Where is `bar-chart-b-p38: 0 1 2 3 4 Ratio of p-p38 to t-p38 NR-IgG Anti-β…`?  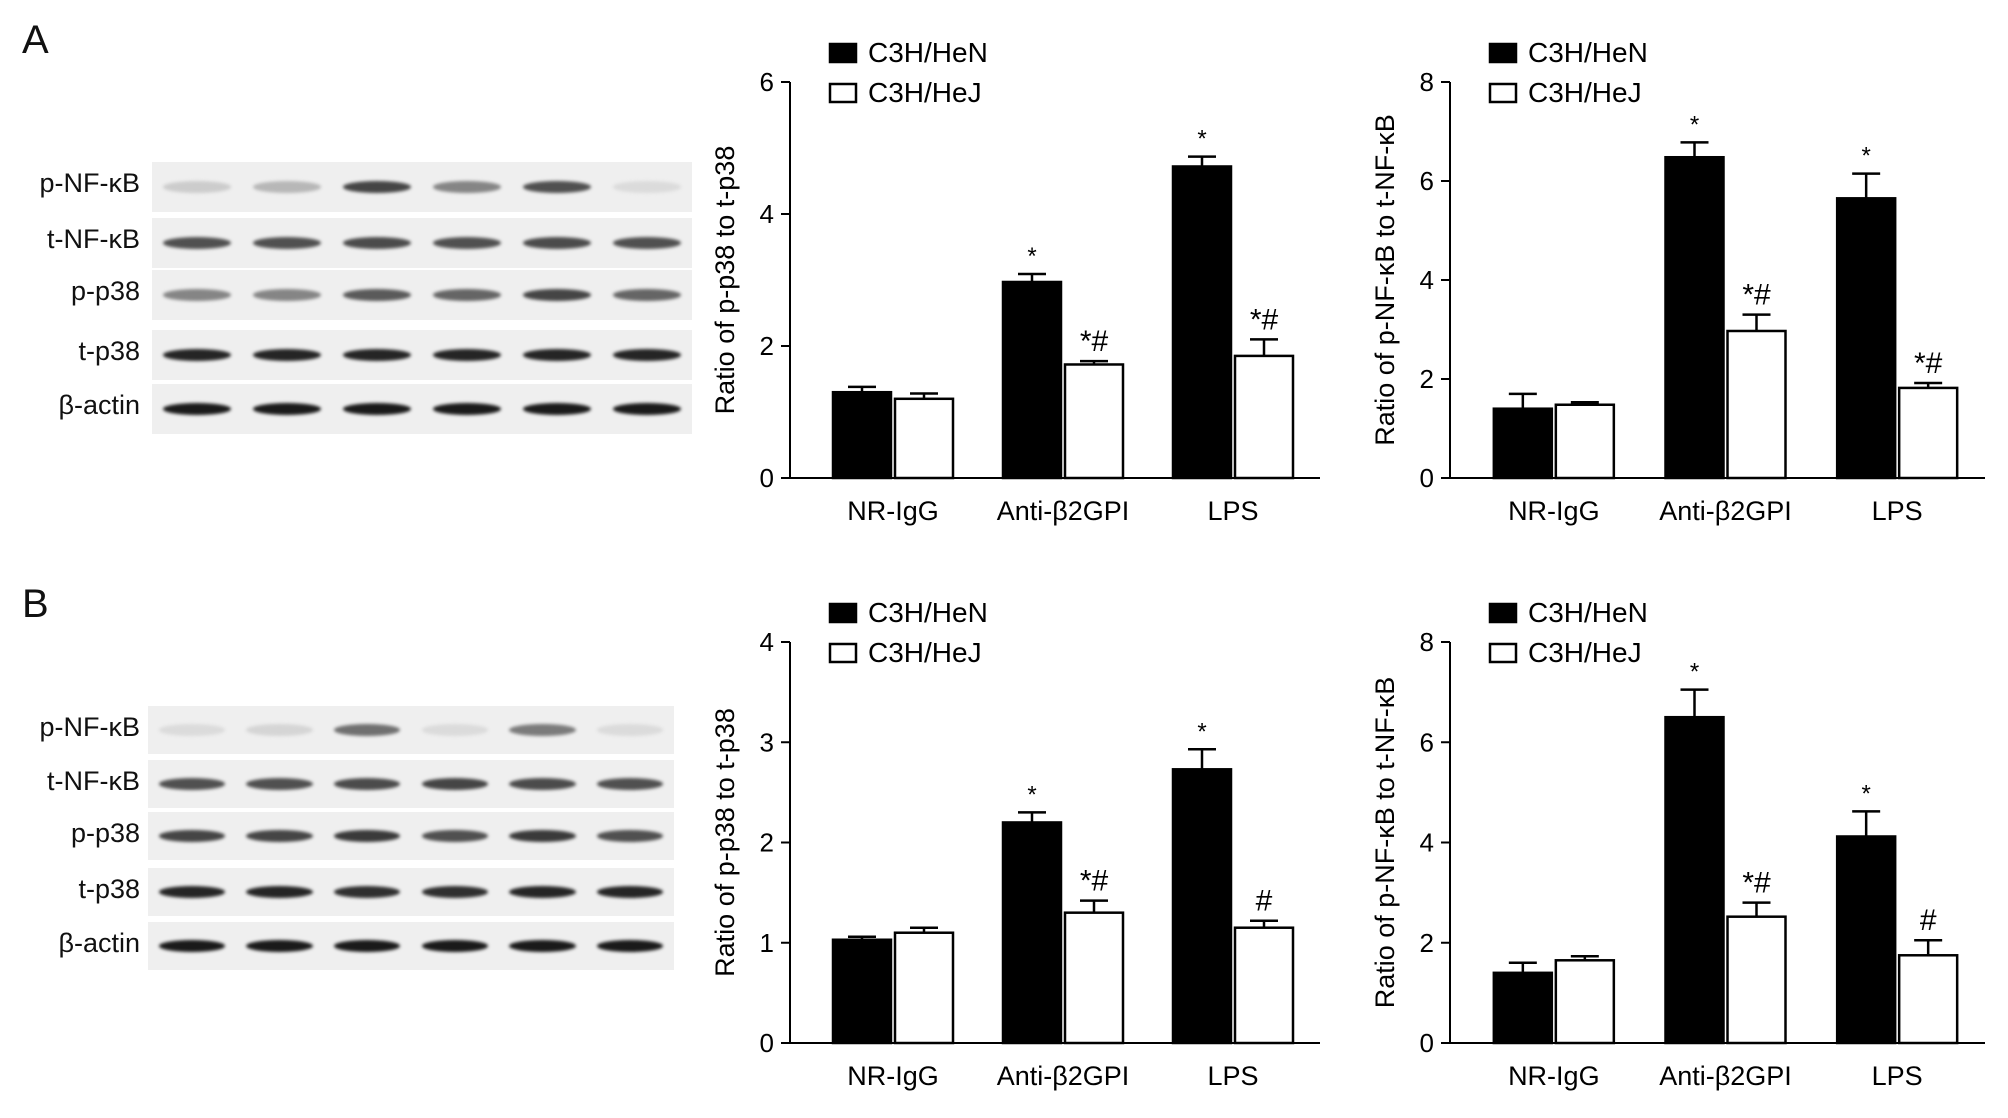 bar-chart-b-p38: 0 1 2 3 4 Ratio of p-p38 to t-p38 NR-IgG Anti-β… is located at coordinates (1015, 844).